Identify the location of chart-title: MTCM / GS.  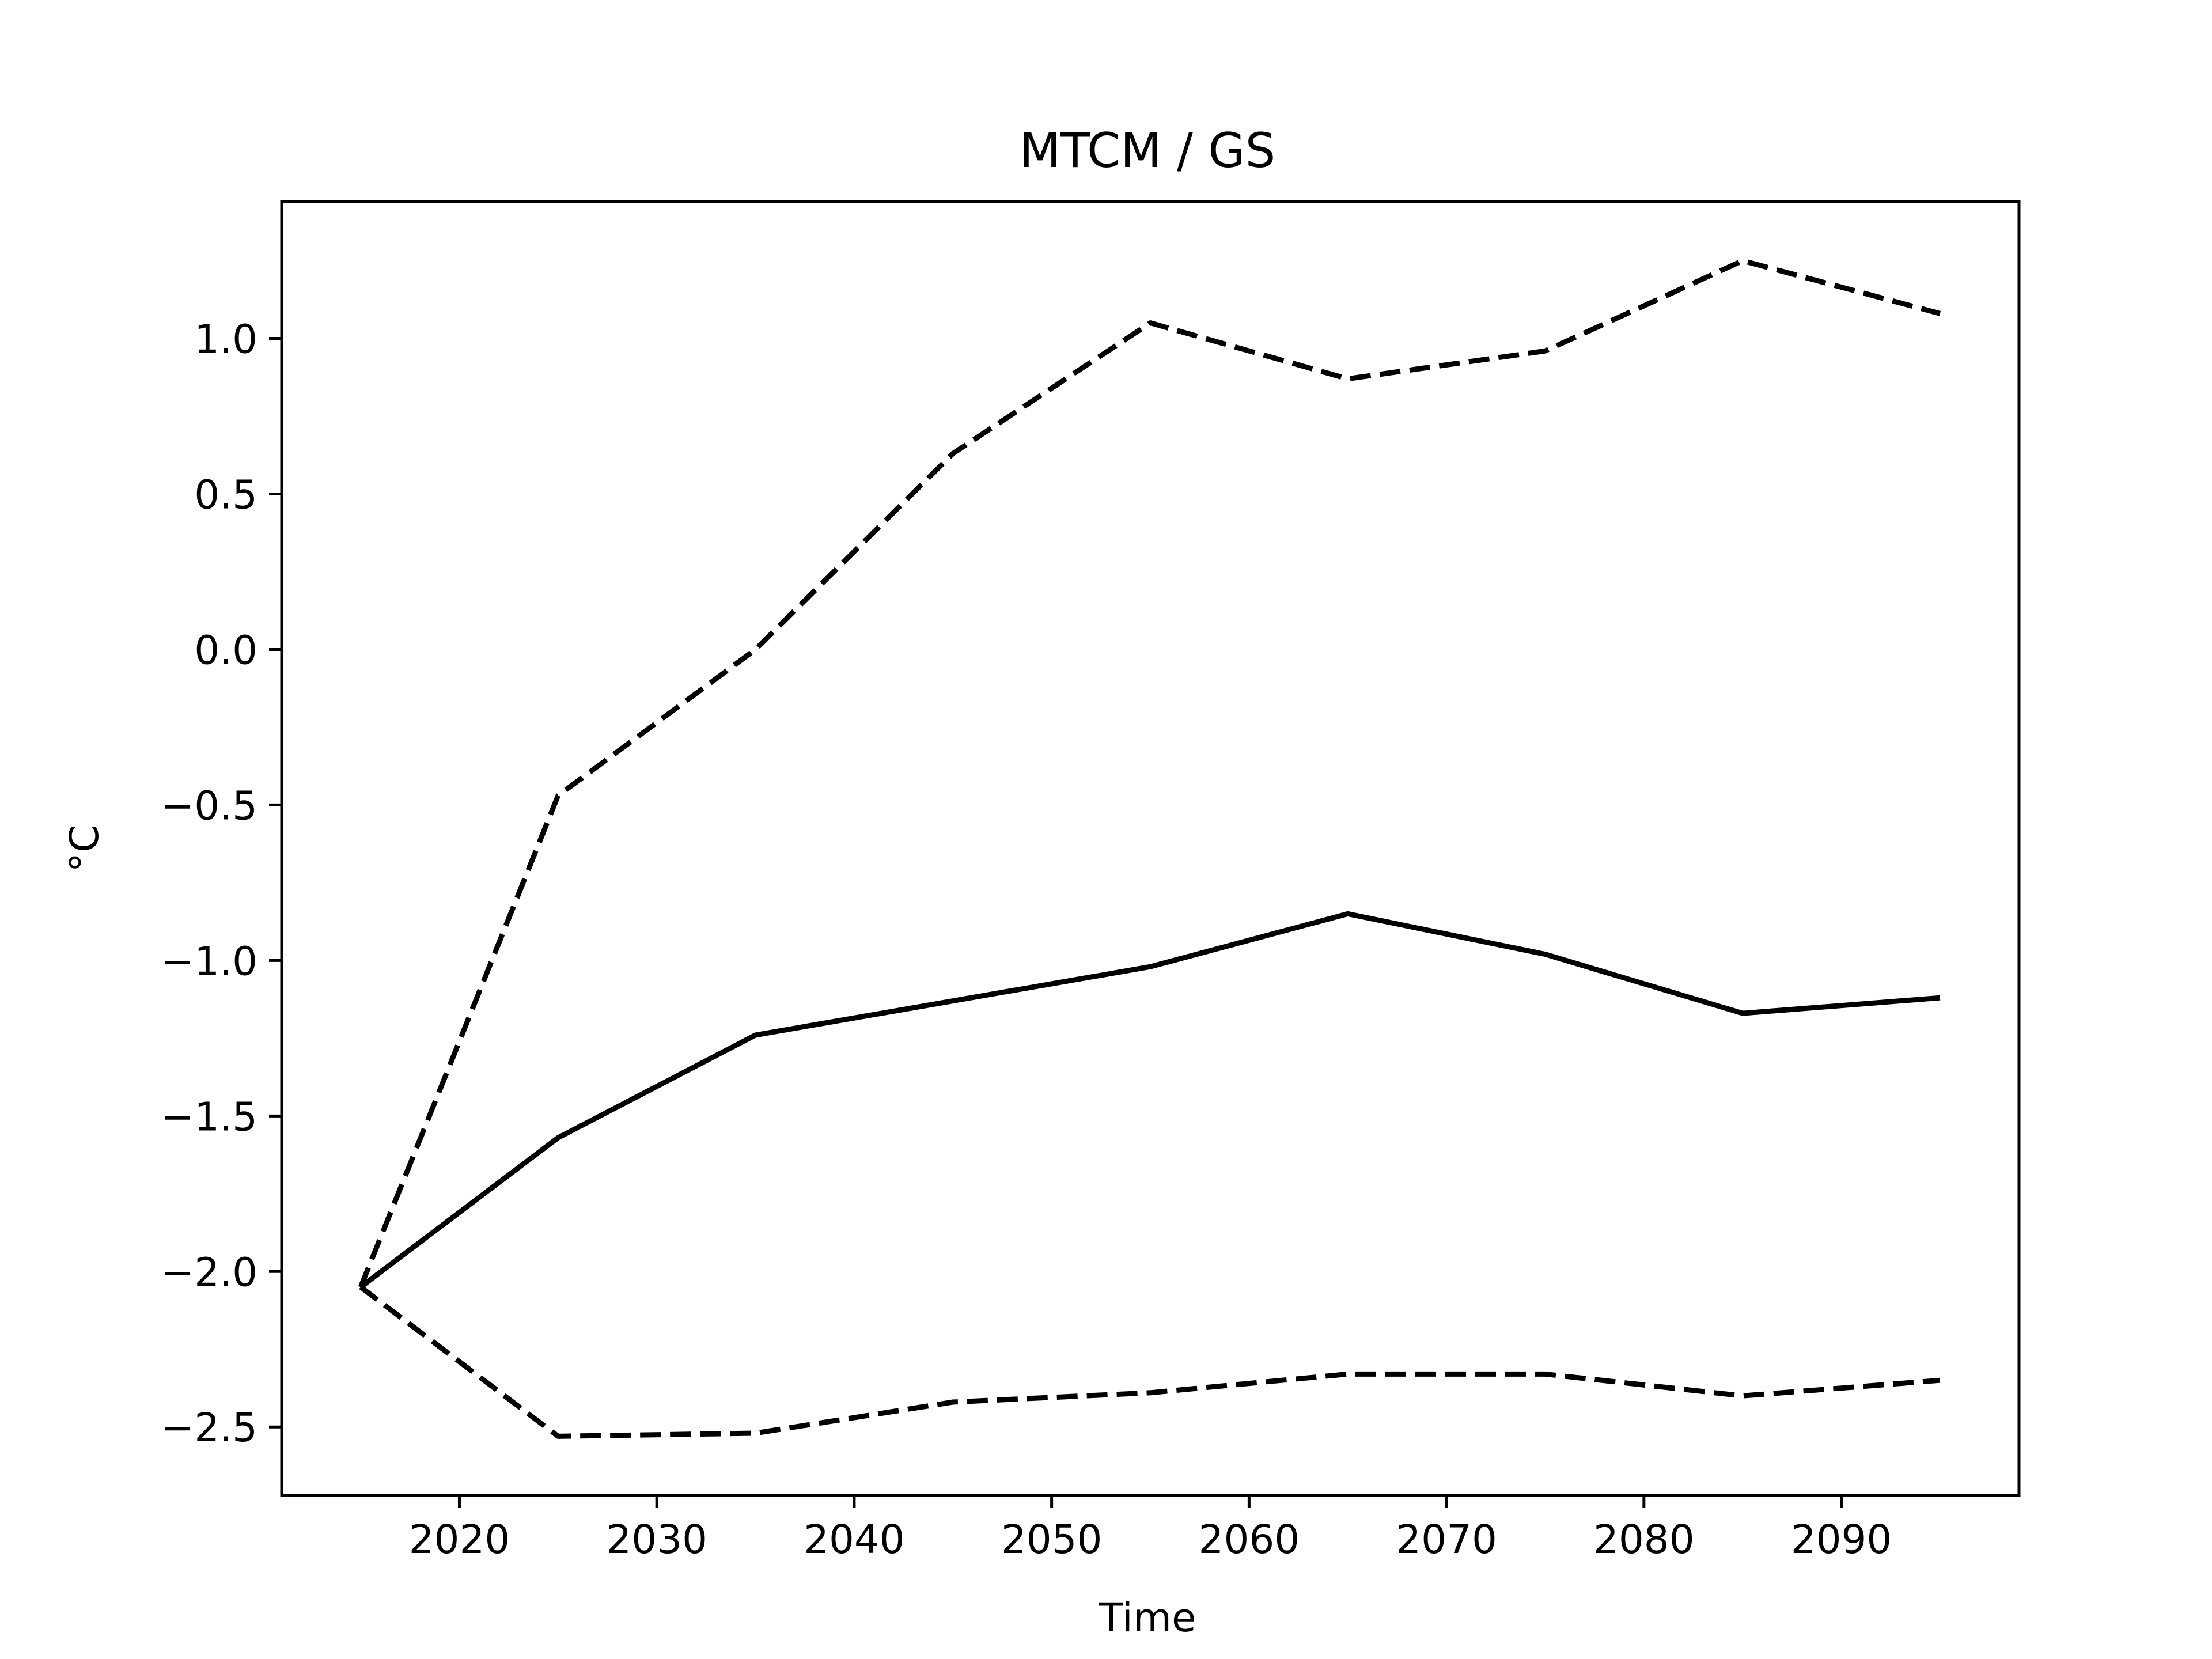
(1148, 151).